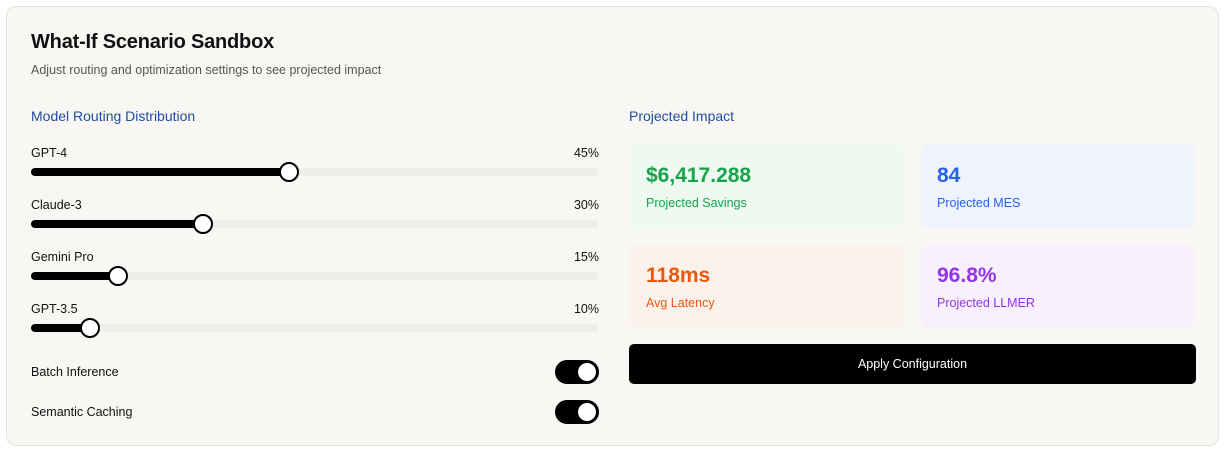 The width and height of the screenshot is (1227, 456). I want to click on metric-label: Avg Latency, so click(680, 303).